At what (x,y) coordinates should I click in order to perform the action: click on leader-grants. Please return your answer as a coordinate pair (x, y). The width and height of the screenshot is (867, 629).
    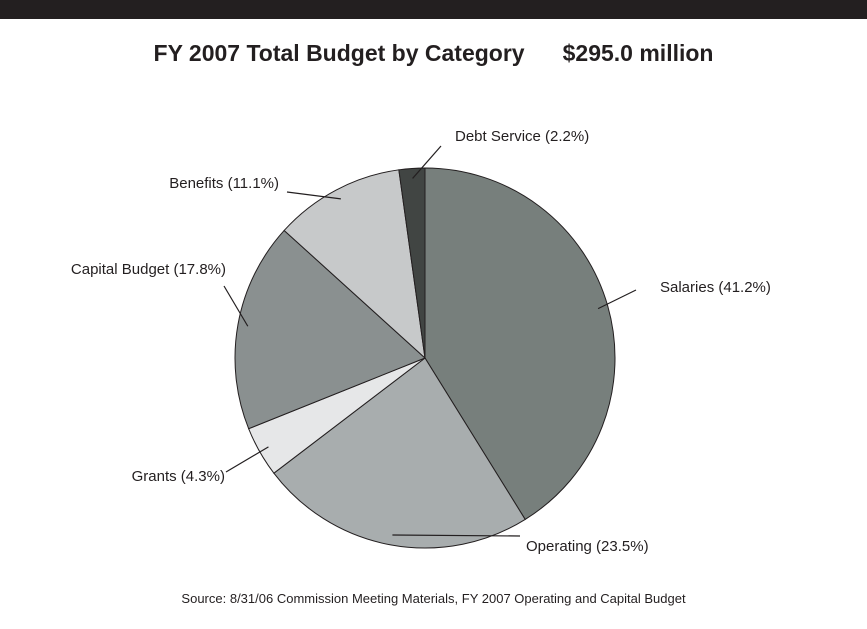
    Looking at the image, I should click on (247, 459).